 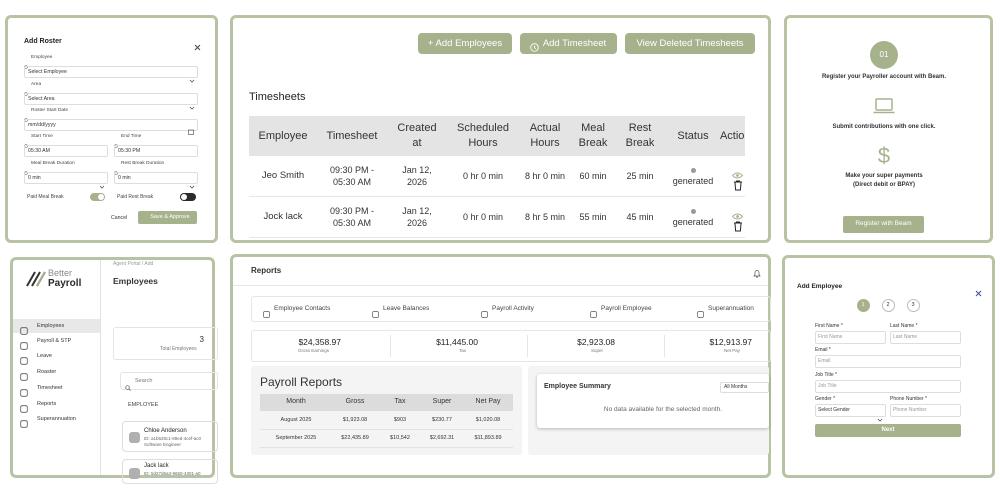 I want to click on field-label: Roster Start Date, so click(x=50, y=110).